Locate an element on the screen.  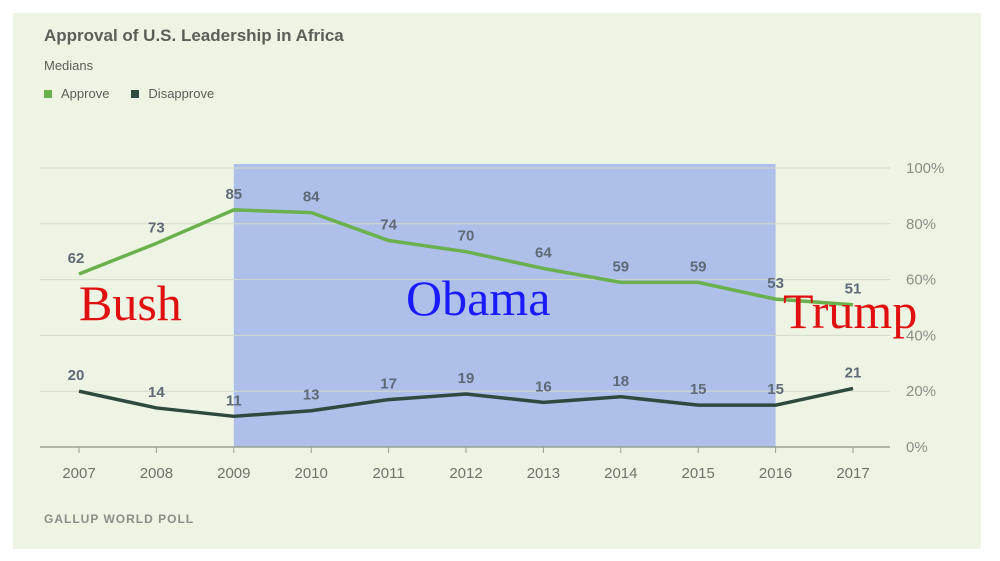
legend-item-approve: Approve is located at coordinates (76, 93).